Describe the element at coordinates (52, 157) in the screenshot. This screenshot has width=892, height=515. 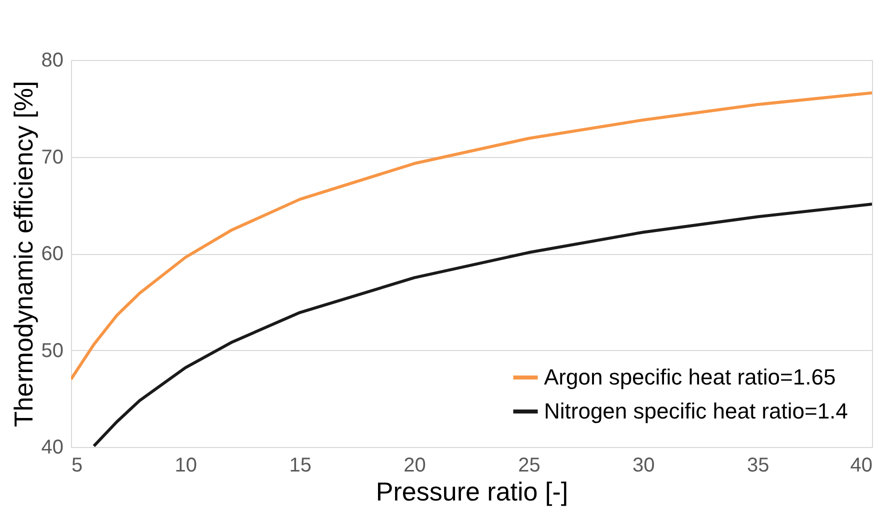
I see `y-tick-label: 70` at that location.